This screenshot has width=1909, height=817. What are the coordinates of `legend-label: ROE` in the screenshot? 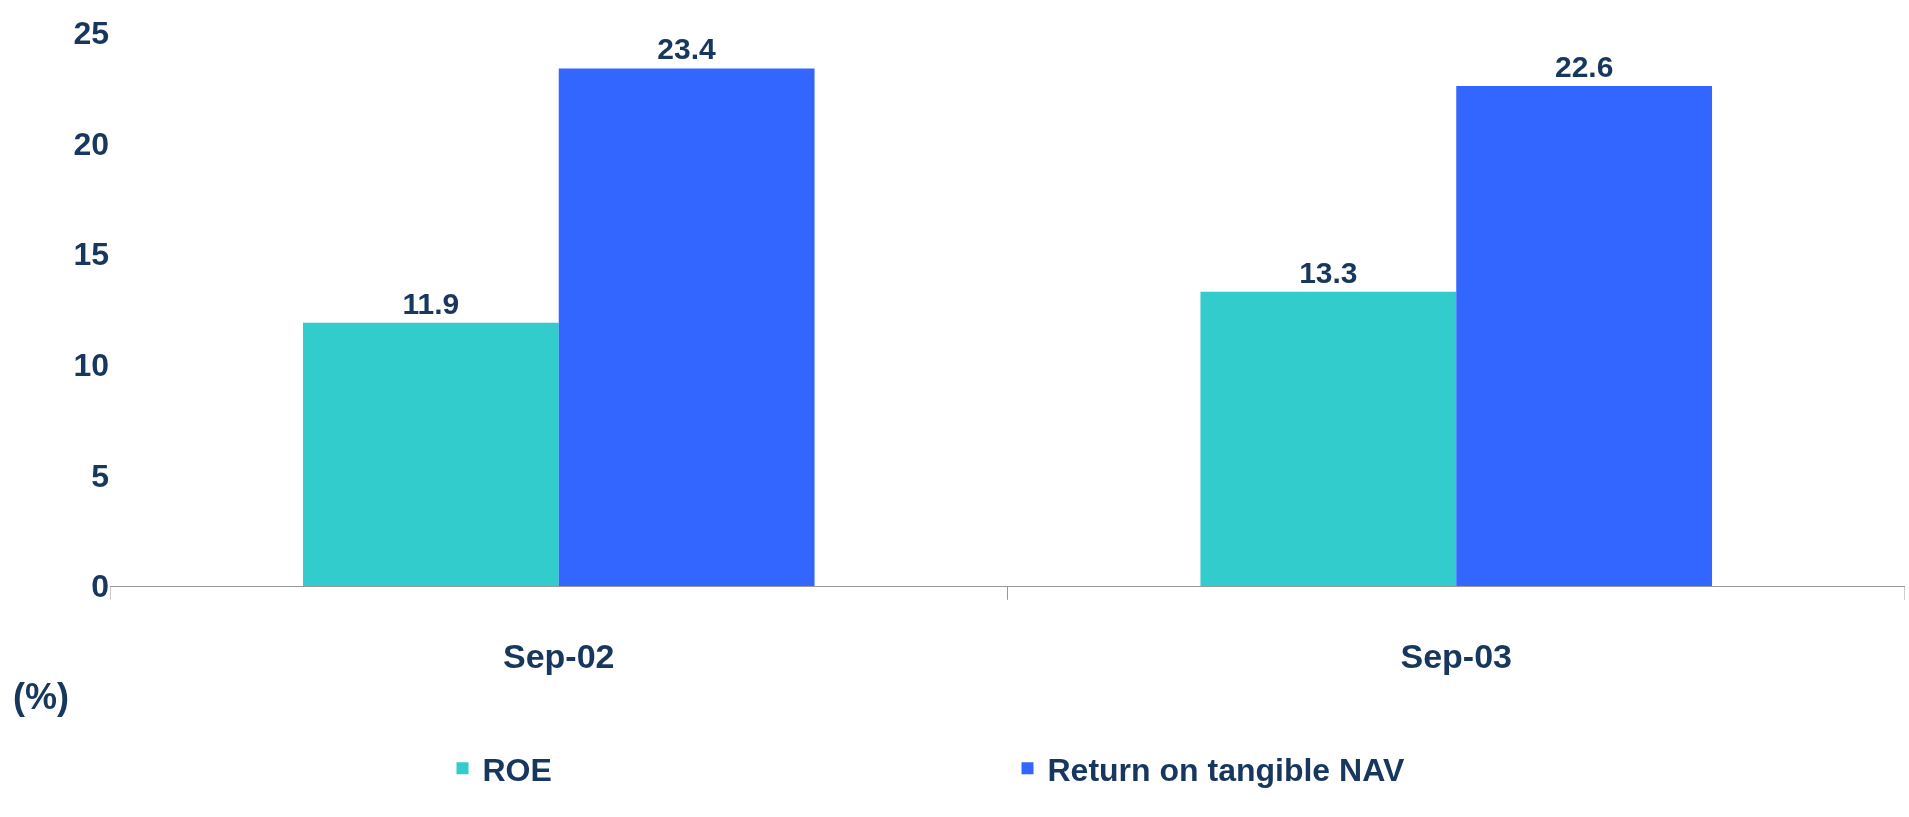 It's located at (517, 769).